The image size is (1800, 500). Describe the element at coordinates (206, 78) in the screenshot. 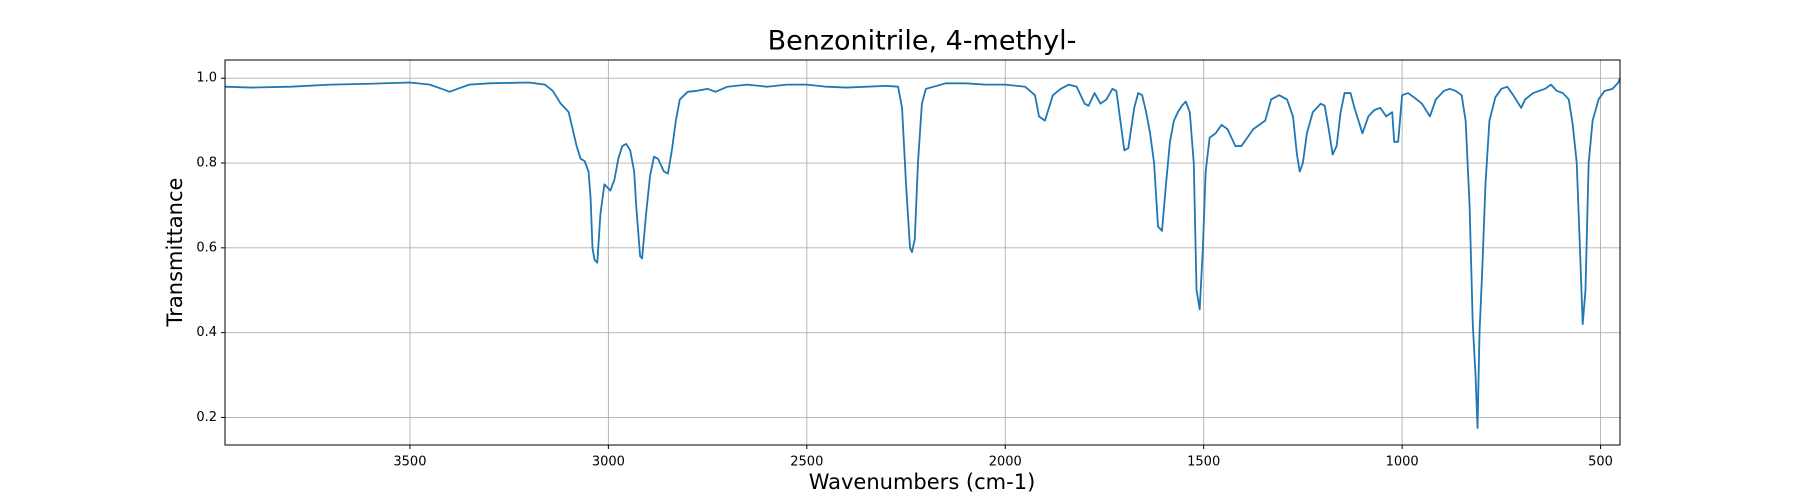

I see `y-tick-label: 1.0` at that location.